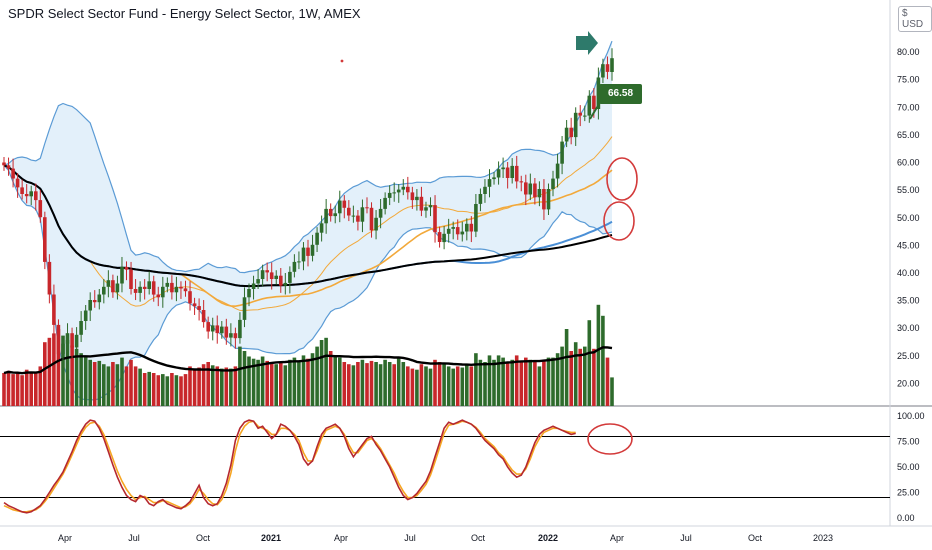  I want to click on price-axis-tick: 40.00, so click(908, 273).